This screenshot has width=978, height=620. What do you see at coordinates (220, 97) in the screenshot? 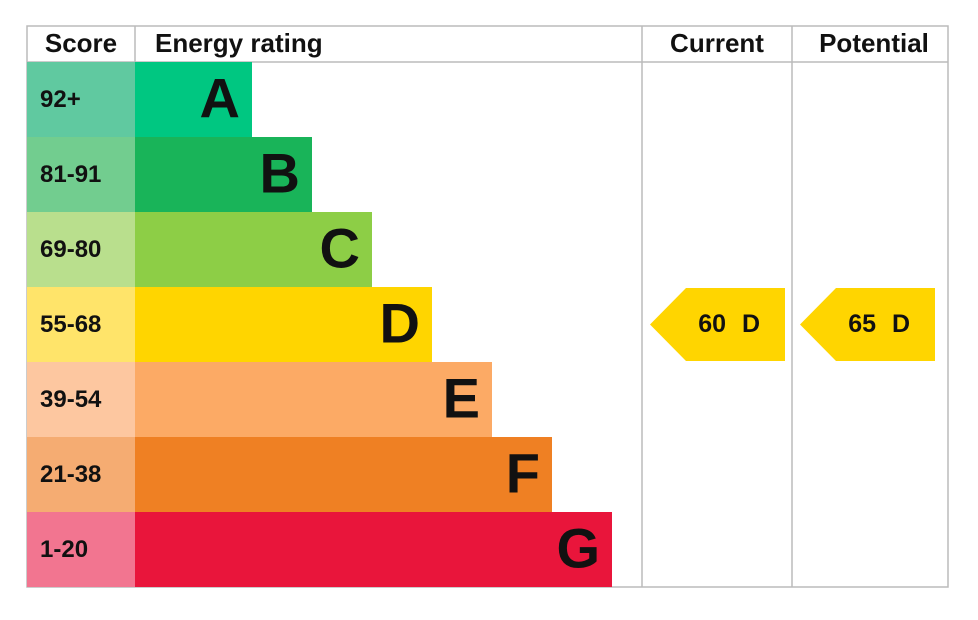
I see `rating-letter: A` at bounding box center [220, 97].